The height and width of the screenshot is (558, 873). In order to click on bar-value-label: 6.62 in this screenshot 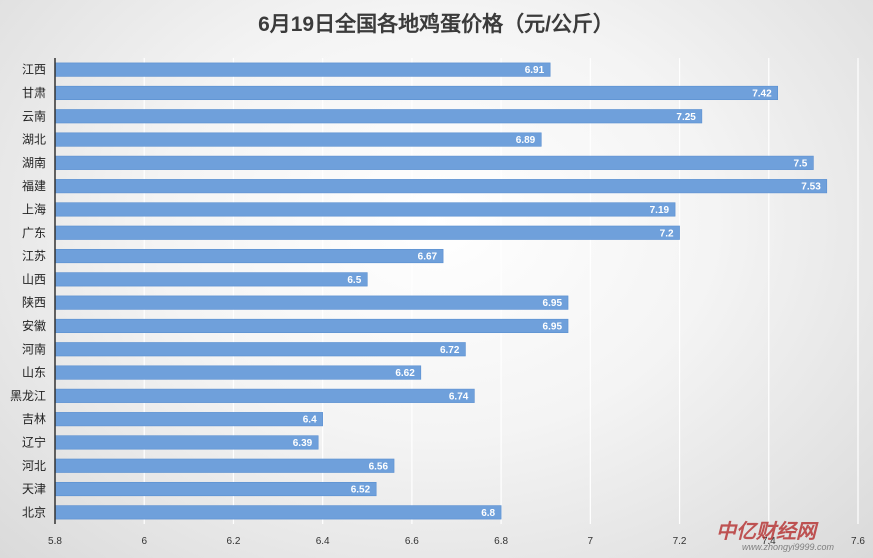, I will do `click(405, 373)`.